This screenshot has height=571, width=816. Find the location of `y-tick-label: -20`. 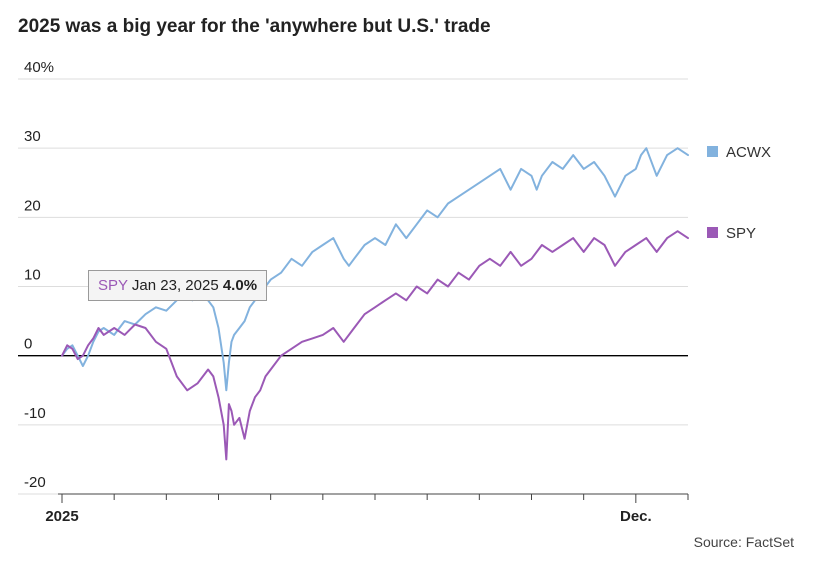

y-tick-label: -20 is located at coordinates (35, 482).